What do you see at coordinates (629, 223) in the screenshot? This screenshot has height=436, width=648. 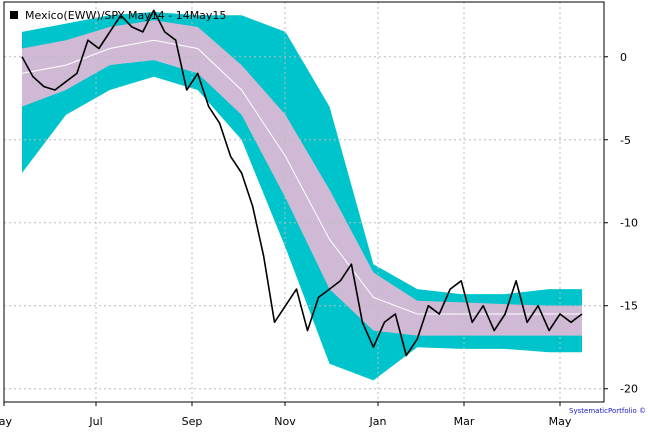 I see `y-tick-label: -10` at bounding box center [629, 223].